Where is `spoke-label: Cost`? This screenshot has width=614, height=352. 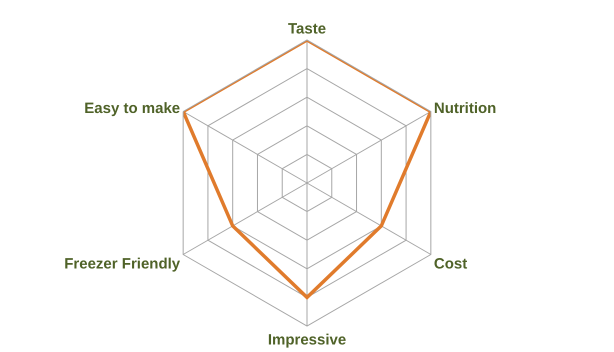
spoke-label: Cost is located at coordinates (451, 263).